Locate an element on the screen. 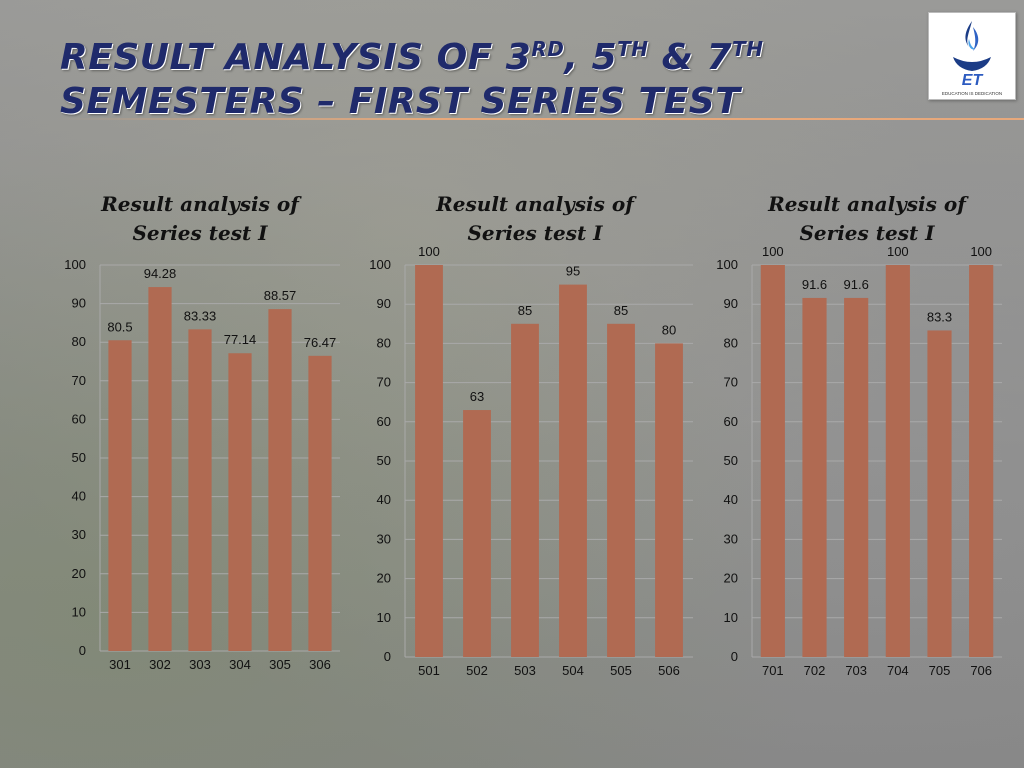 The width and height of the screenshot is (1024, 768). data-label-506: 80 is located at coordinates (669, 329).